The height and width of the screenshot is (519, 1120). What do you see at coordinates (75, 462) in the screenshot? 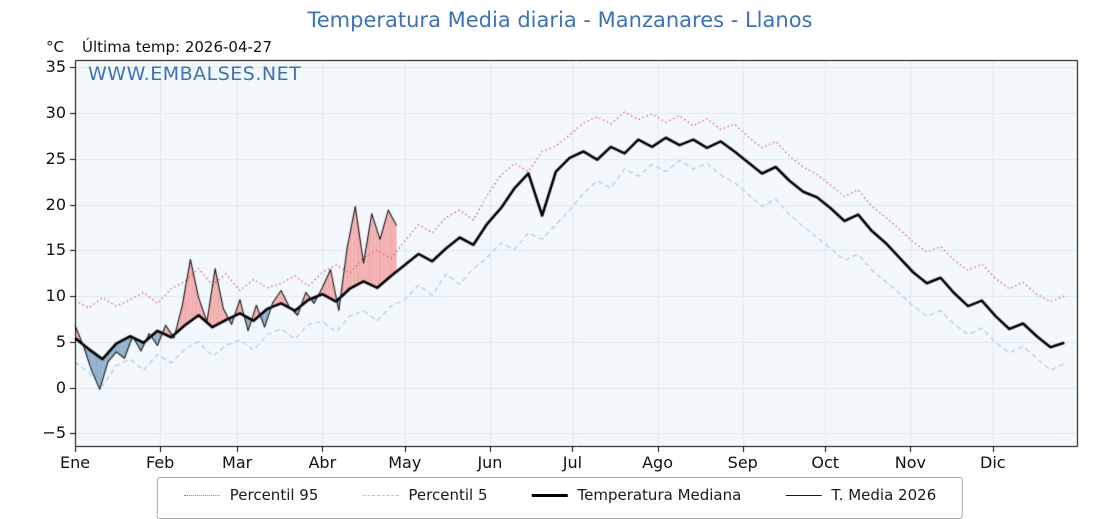
I see `x-tick-label: Ene` at bounding box center [75, 462].